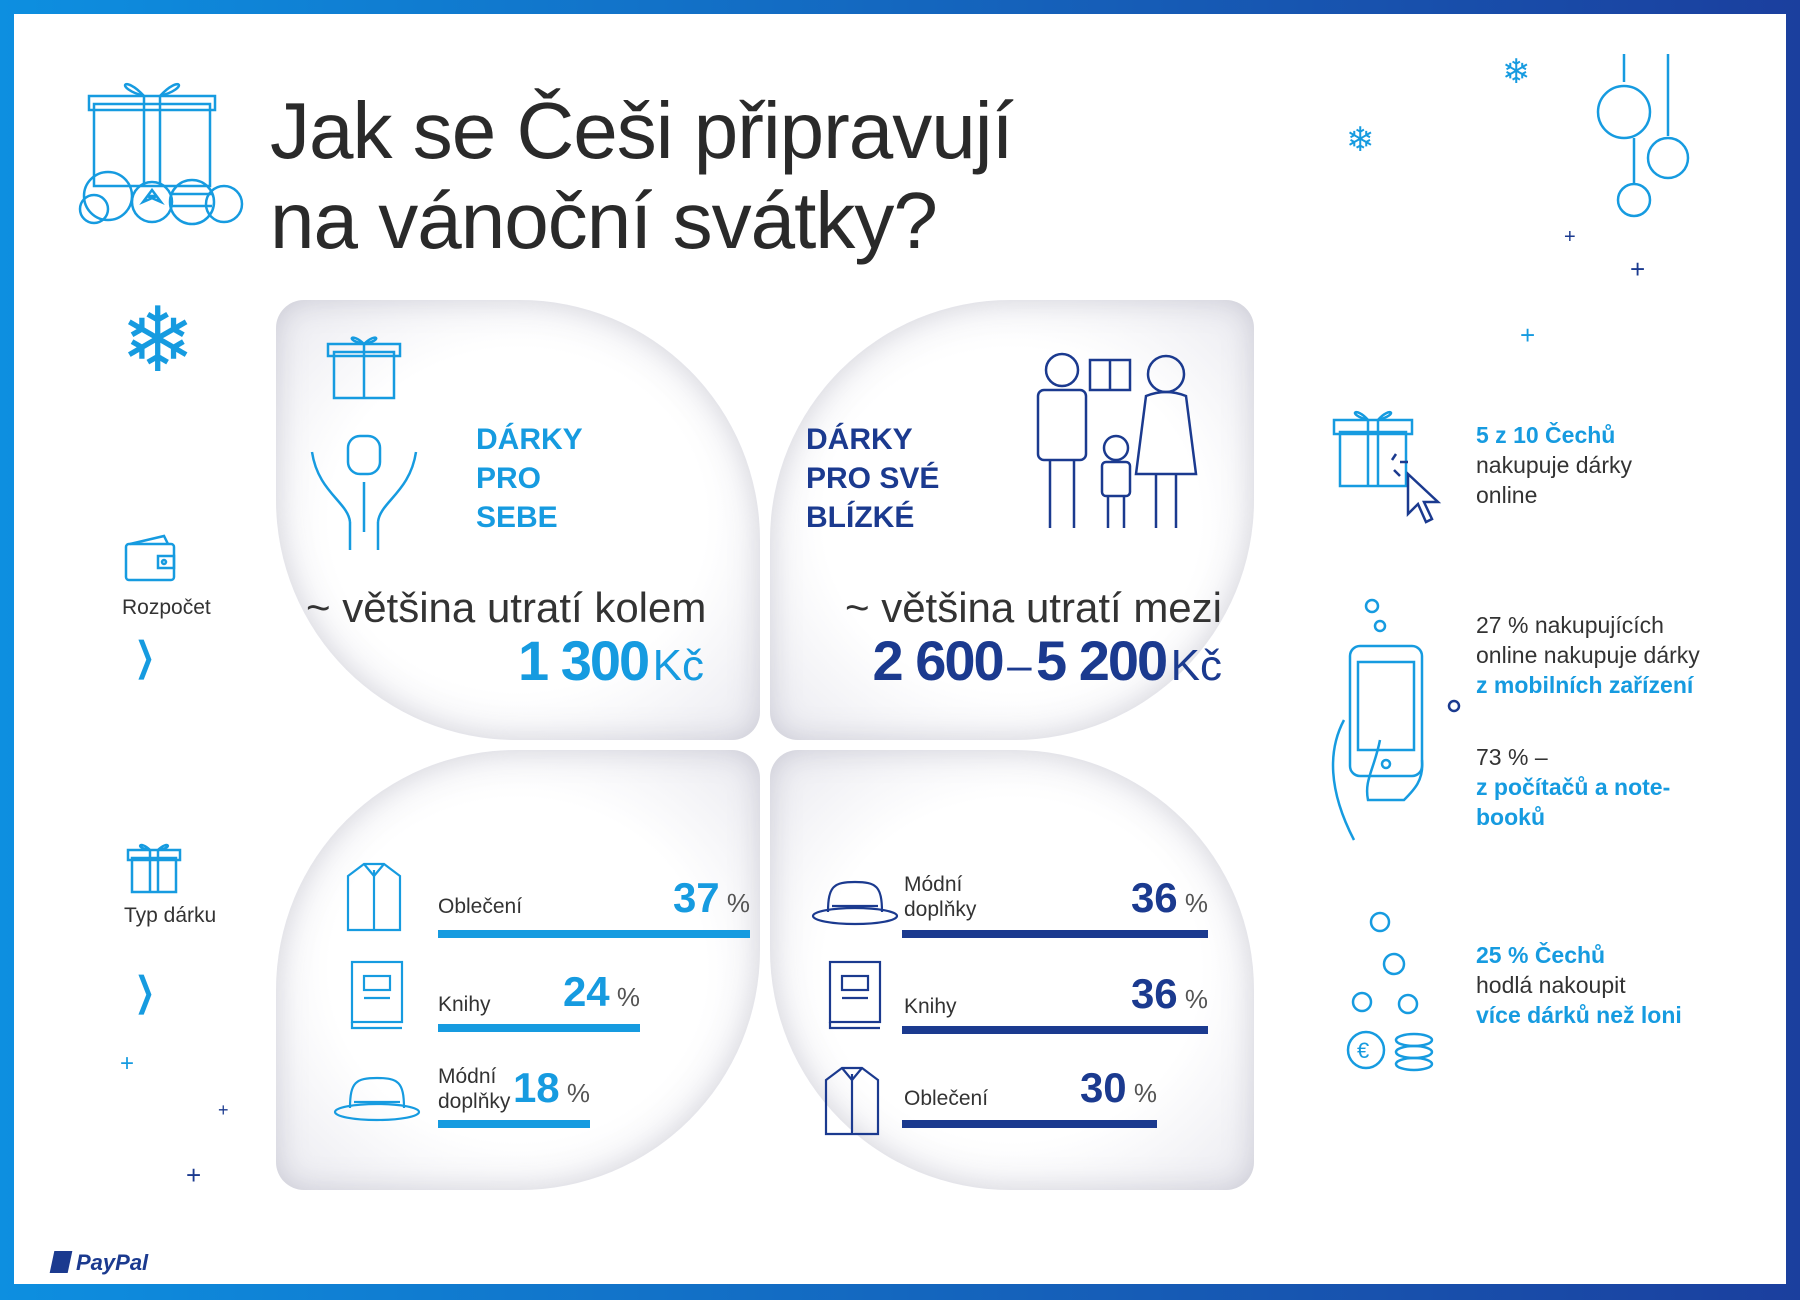 This screenshot has height=1300, width=1800. What do you see at coordinates (166, 607) in the screenshot?
I see `budget-label: Rozpočet` at bounding box center [166, 607].